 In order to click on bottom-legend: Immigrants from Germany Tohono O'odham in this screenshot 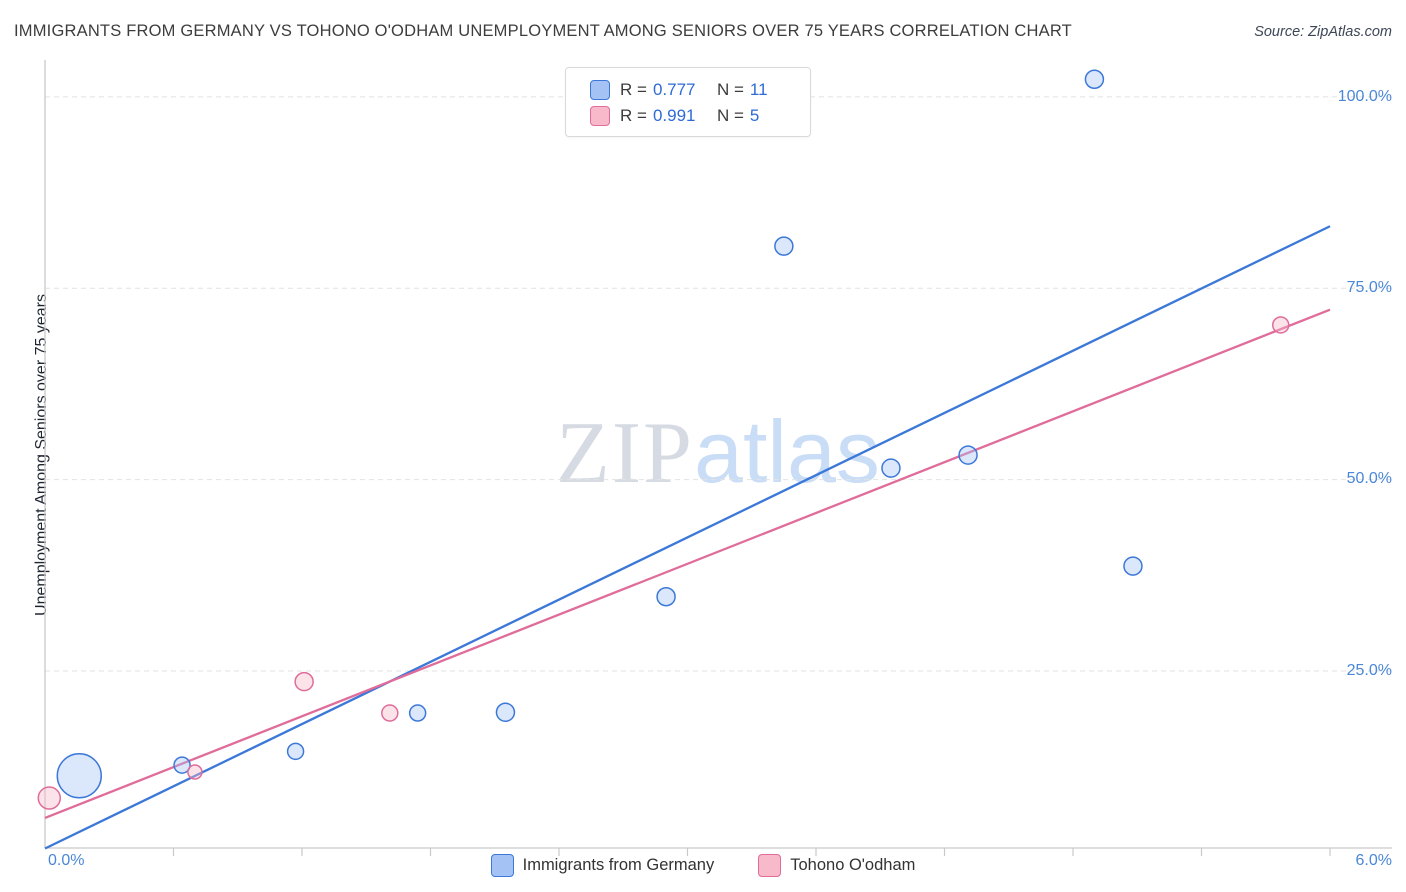, I will do `click(703, 865)`.